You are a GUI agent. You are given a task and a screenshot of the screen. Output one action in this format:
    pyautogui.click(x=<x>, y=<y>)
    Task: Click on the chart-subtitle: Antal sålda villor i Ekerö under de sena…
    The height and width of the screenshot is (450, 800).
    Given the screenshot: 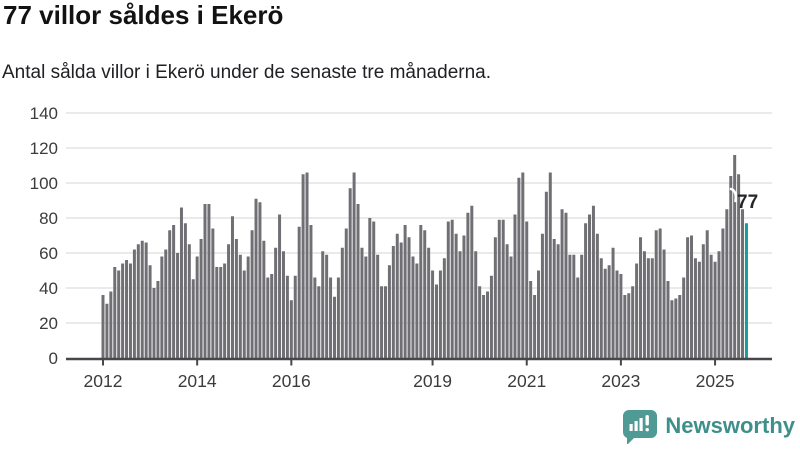 What is the action you would take?
    pyautogui.click(x=246, y=72)
    